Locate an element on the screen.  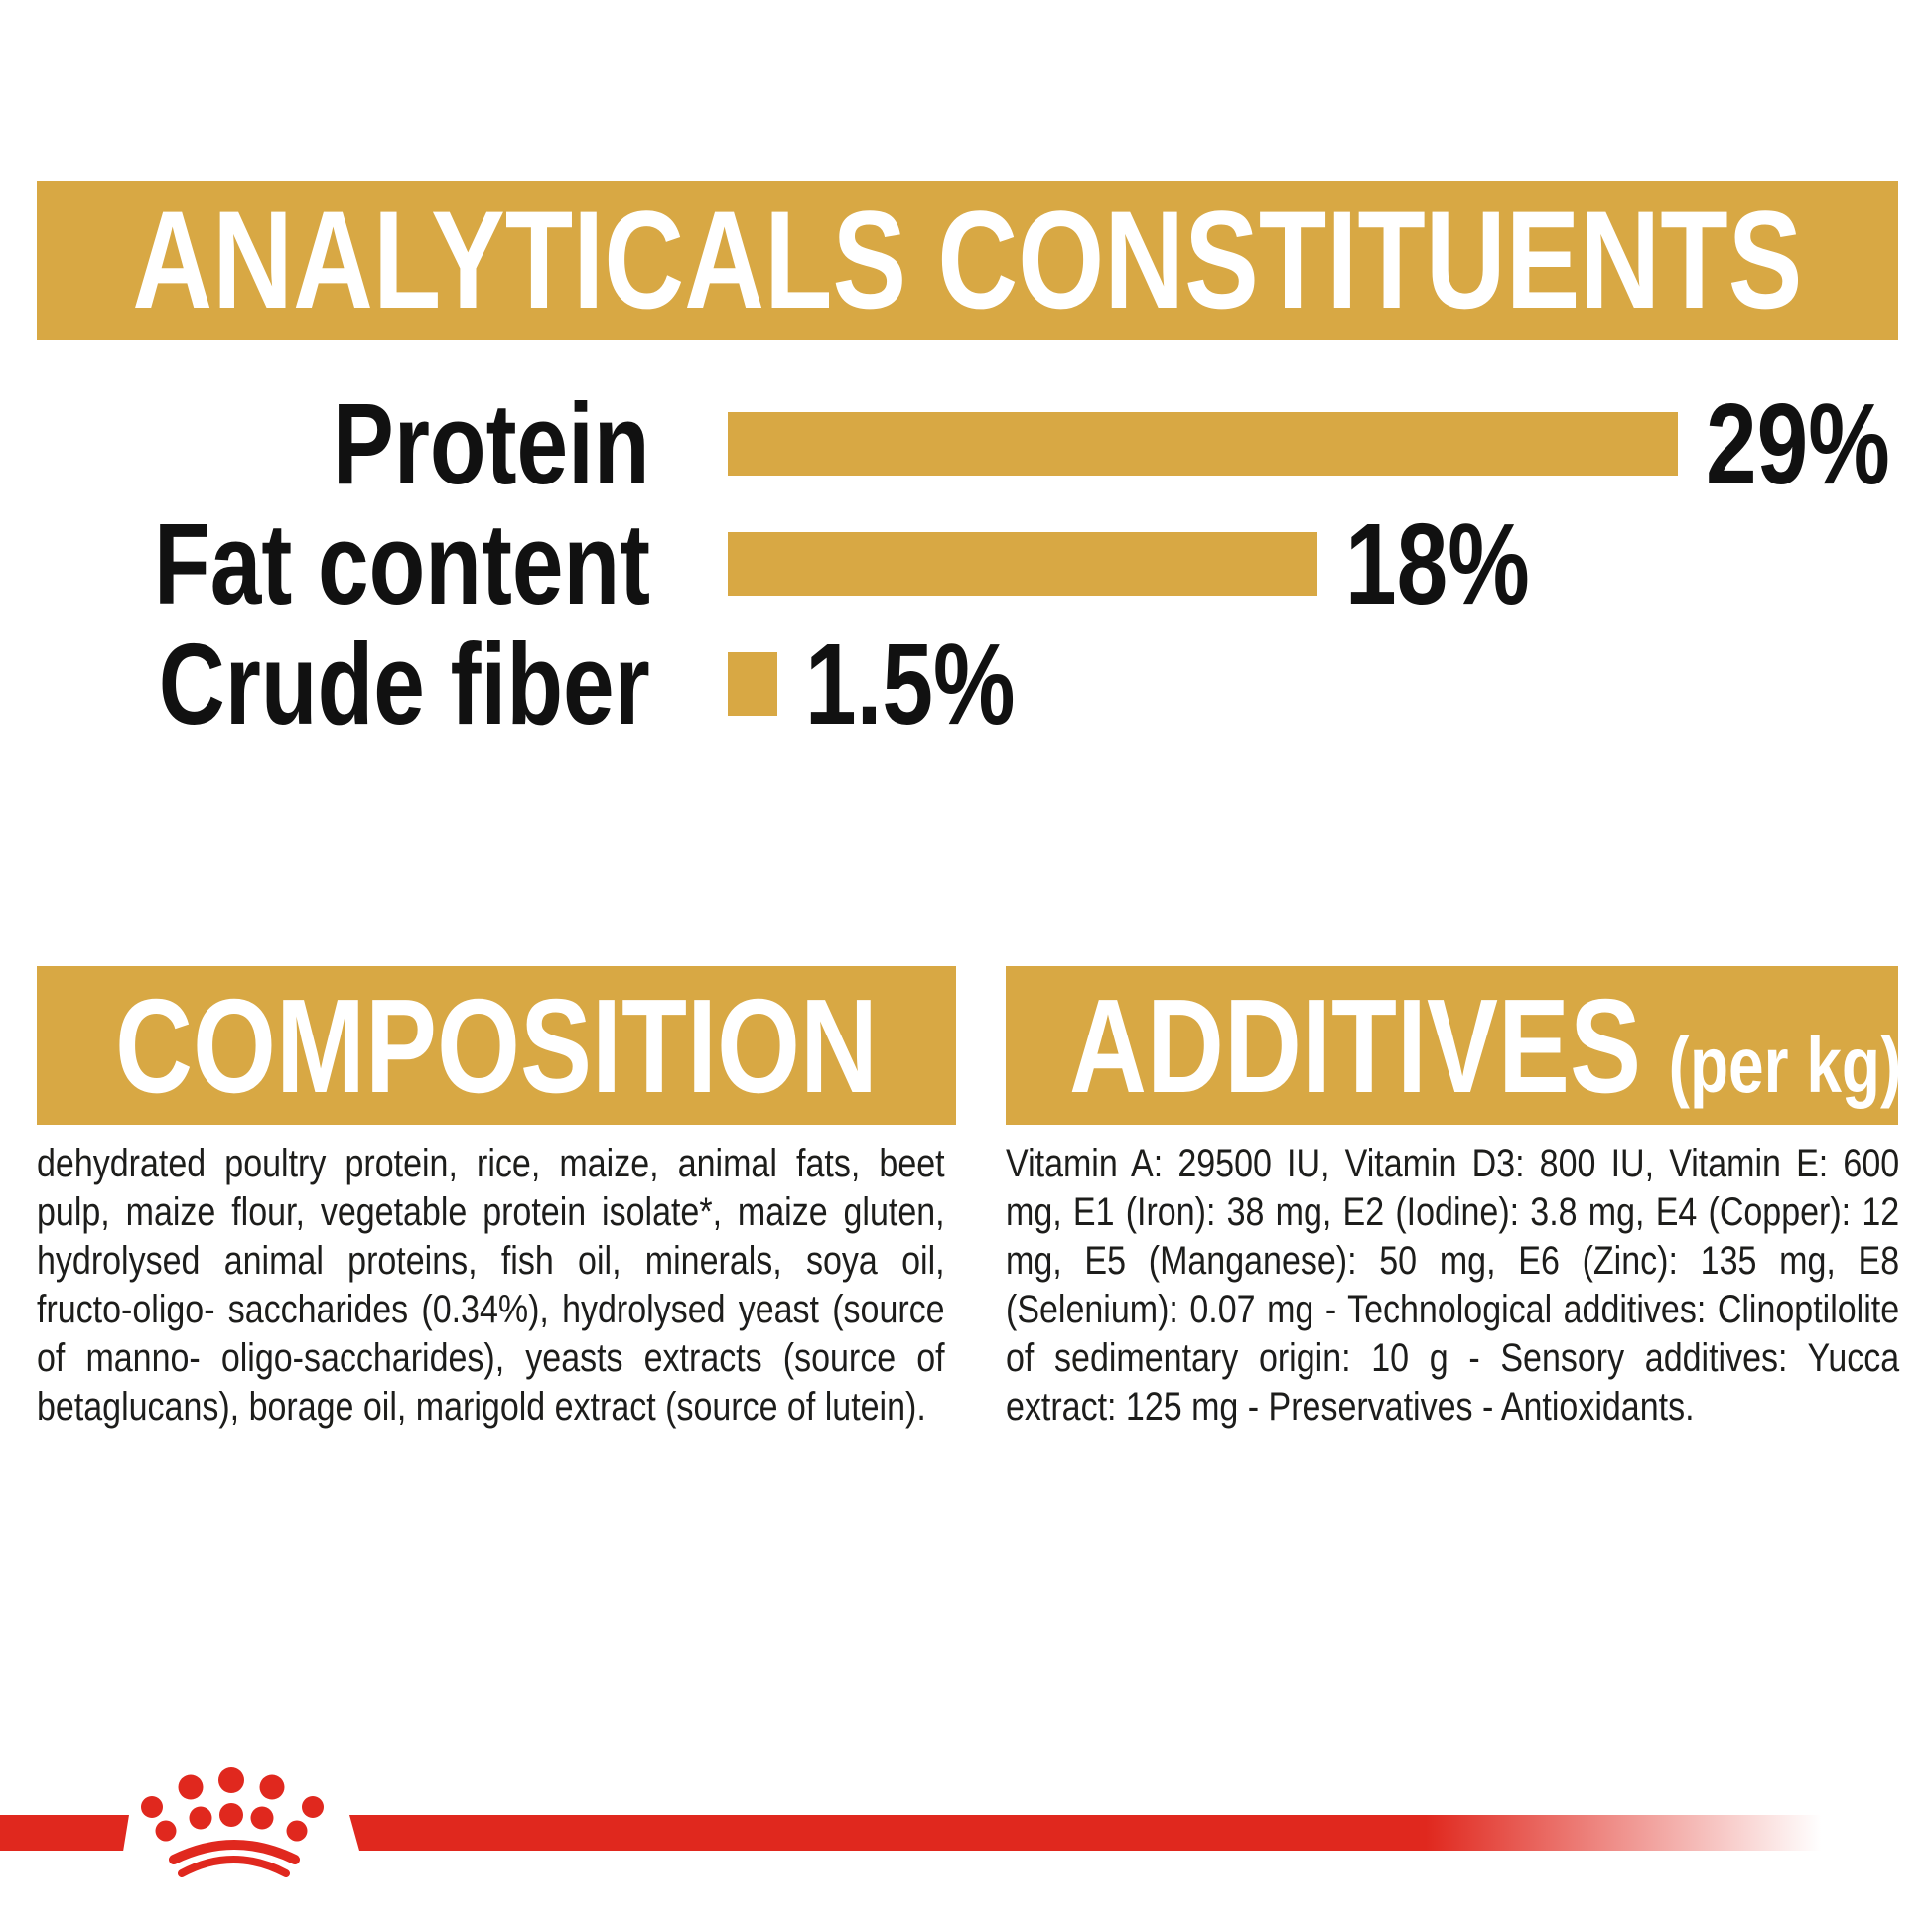
fat-content-label: Fat content is located at coordinates (401, 563).